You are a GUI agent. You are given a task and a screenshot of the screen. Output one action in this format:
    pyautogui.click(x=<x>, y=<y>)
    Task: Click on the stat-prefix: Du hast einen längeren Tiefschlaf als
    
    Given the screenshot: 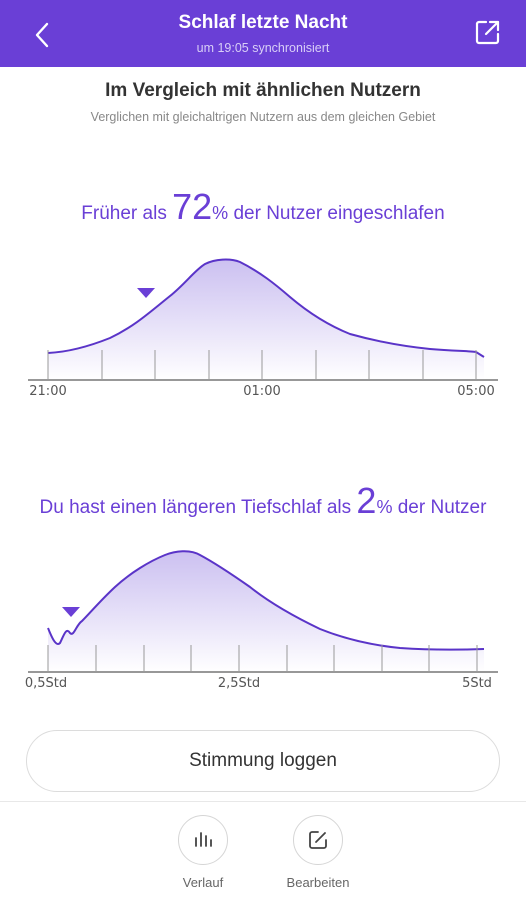 What is the action you would take?
    pyautogui.click(x=198, y=507)
    